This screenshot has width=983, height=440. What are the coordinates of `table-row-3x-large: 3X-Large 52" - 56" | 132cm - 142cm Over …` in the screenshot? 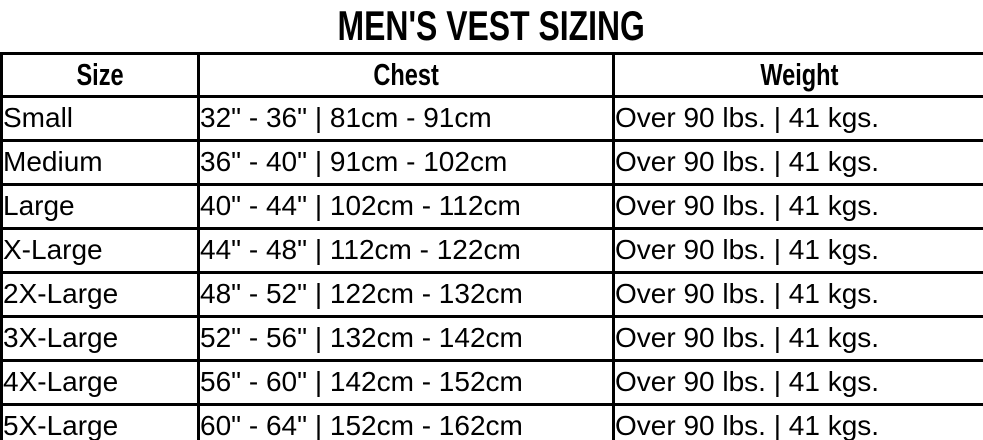 It's located at (491, 338).